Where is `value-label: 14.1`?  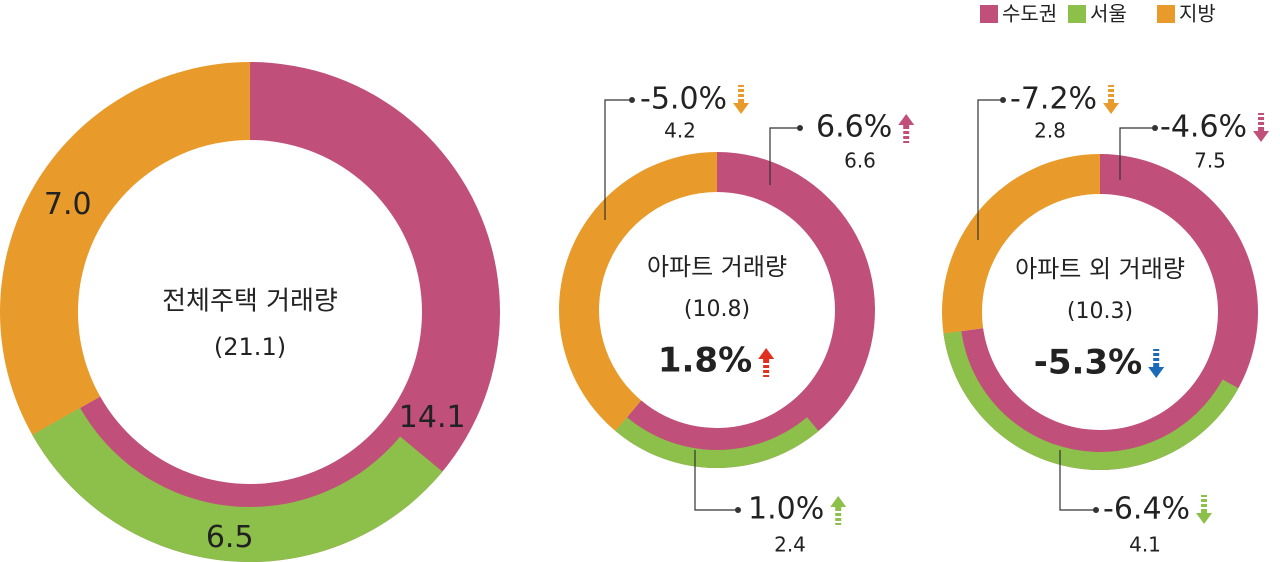
value-label: 14.1 is located at coordinates (432, 417).